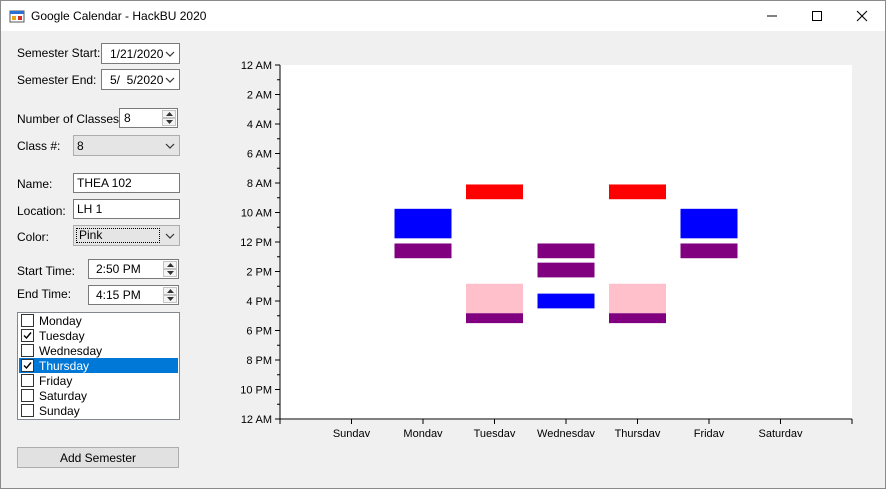 This screenshot has height=489, width=886. I want to click on day-label: Thursday, so click(64, 365).